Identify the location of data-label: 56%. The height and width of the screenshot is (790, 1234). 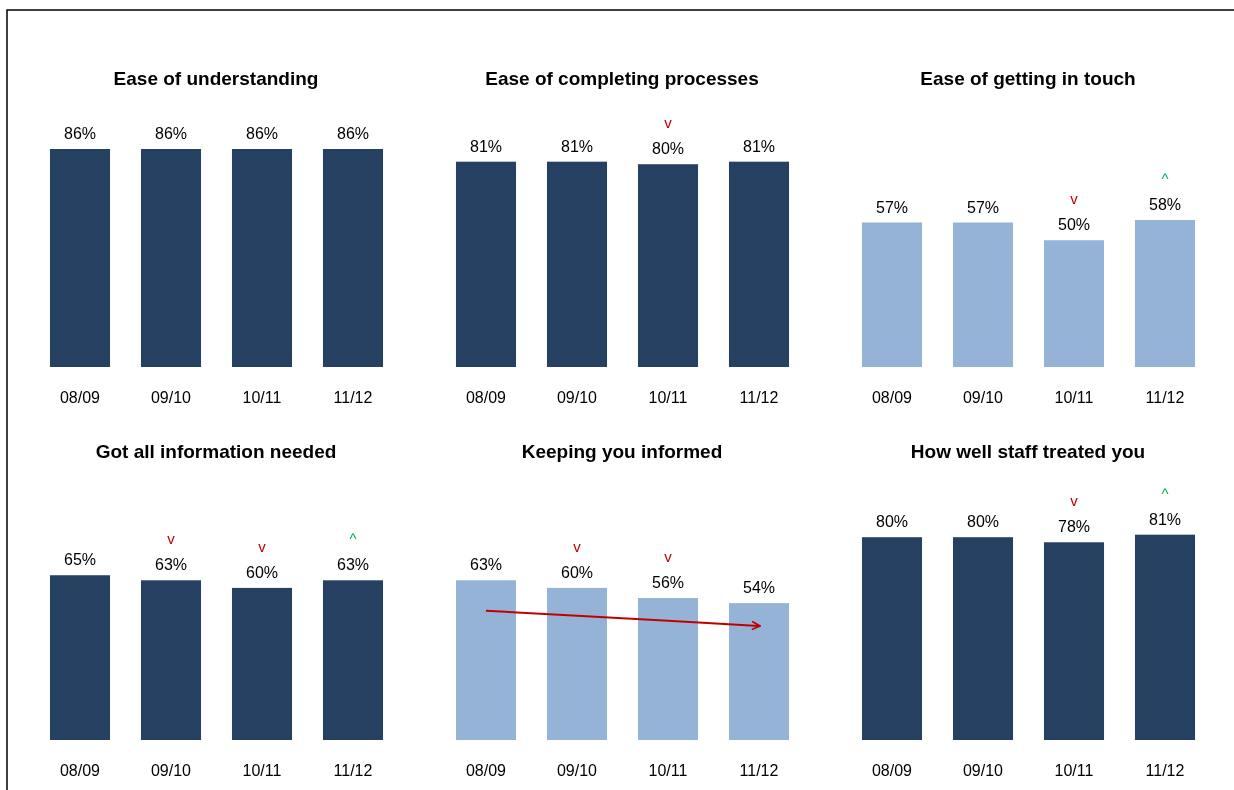
(668, 583).